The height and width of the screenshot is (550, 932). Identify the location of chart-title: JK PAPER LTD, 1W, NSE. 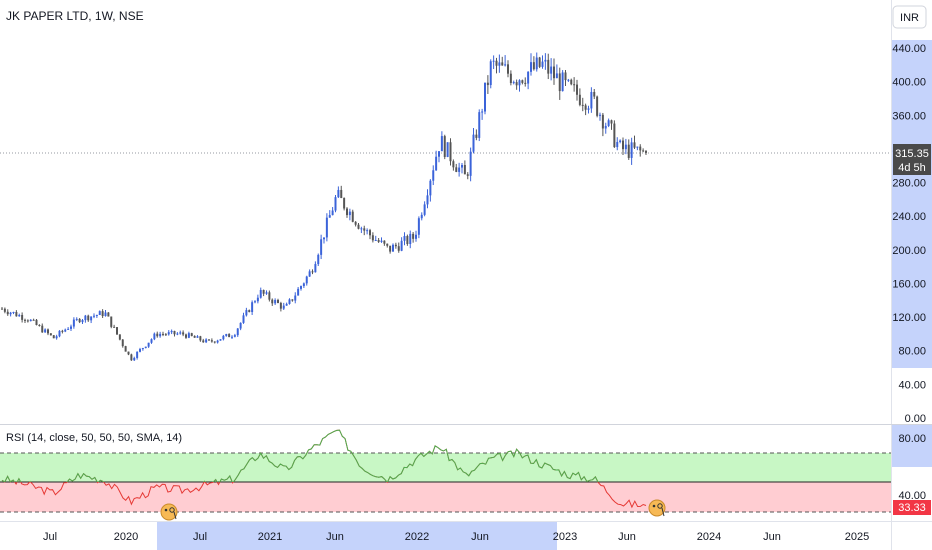
(75, 16).